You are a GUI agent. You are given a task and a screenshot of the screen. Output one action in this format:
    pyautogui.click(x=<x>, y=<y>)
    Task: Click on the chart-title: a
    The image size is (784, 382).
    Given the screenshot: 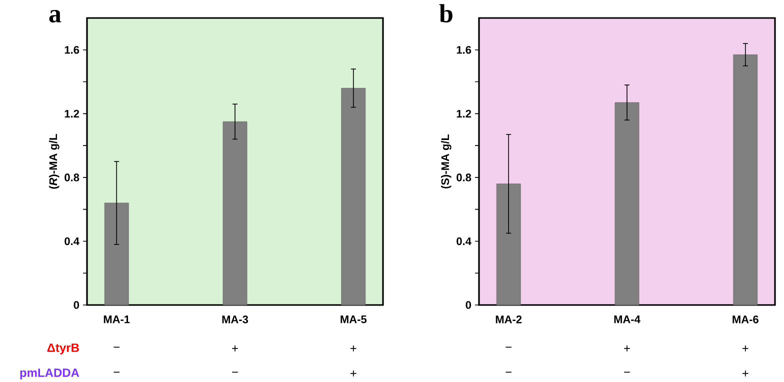 What is the action you would take?
    pyautogui.click(x=55, y=16)
    